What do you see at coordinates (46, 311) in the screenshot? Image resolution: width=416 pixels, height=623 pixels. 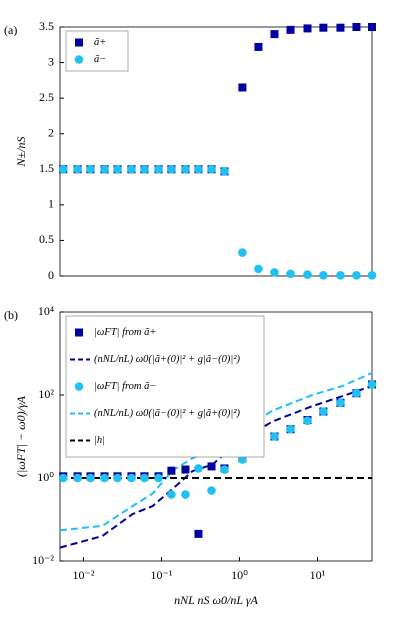 I see `y-tick-label: 10⁴` at bounding box center [46, 311].